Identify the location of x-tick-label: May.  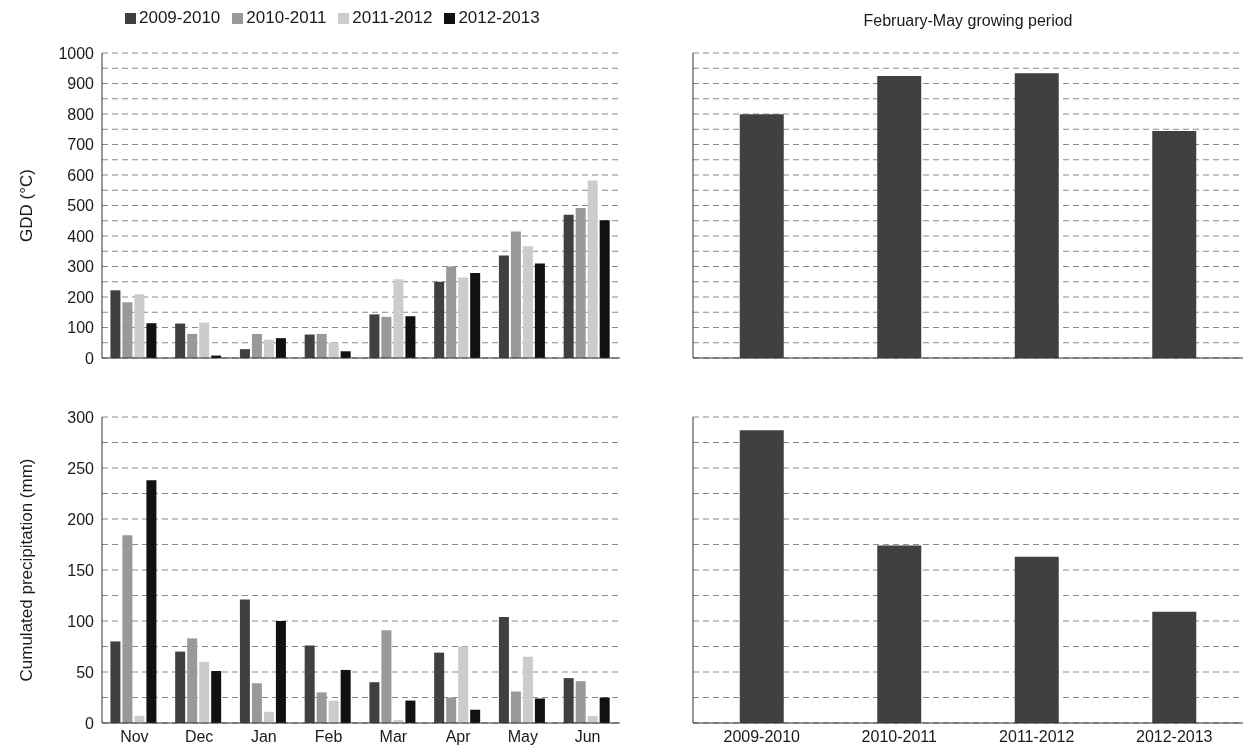
(522, 737).